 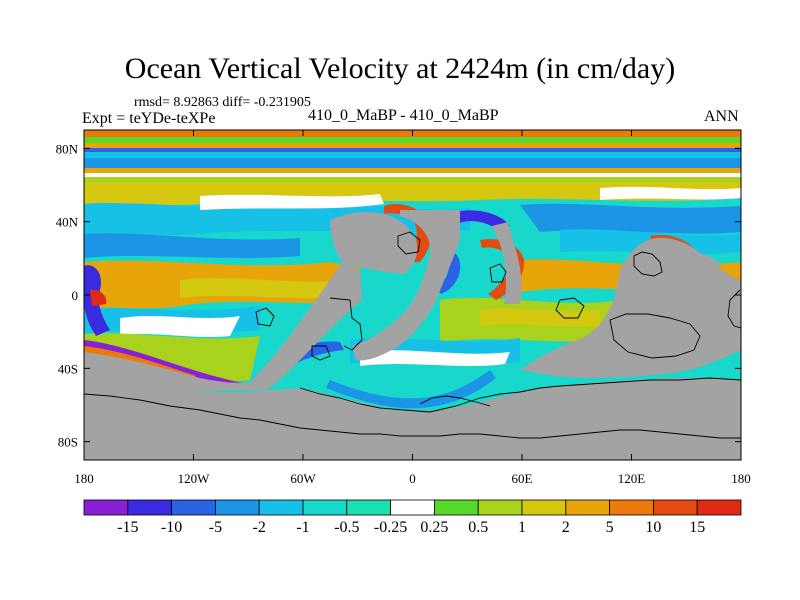 What do you see at coordinates (721, 116) in the screenshot?
I see `season-label: ANN` at bounding box center [721, 116].